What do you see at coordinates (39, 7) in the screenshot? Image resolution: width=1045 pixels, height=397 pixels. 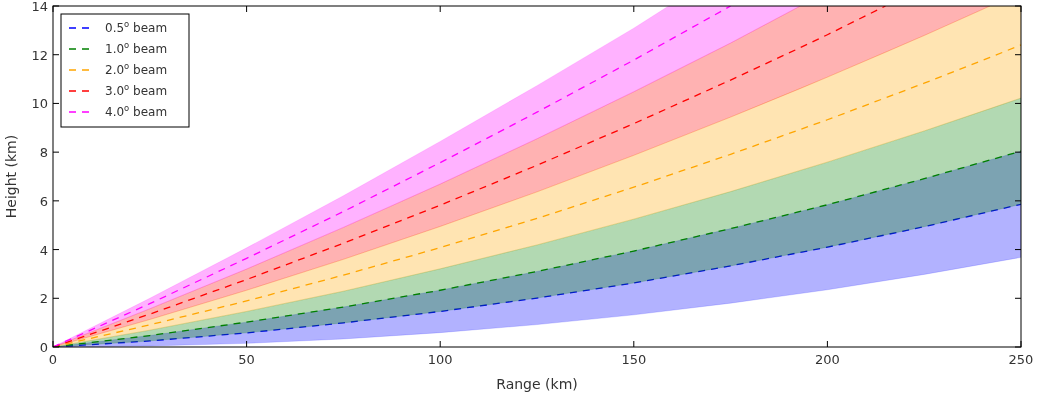 I see `y-tick-label: 14` at bounding box center [39, 7].